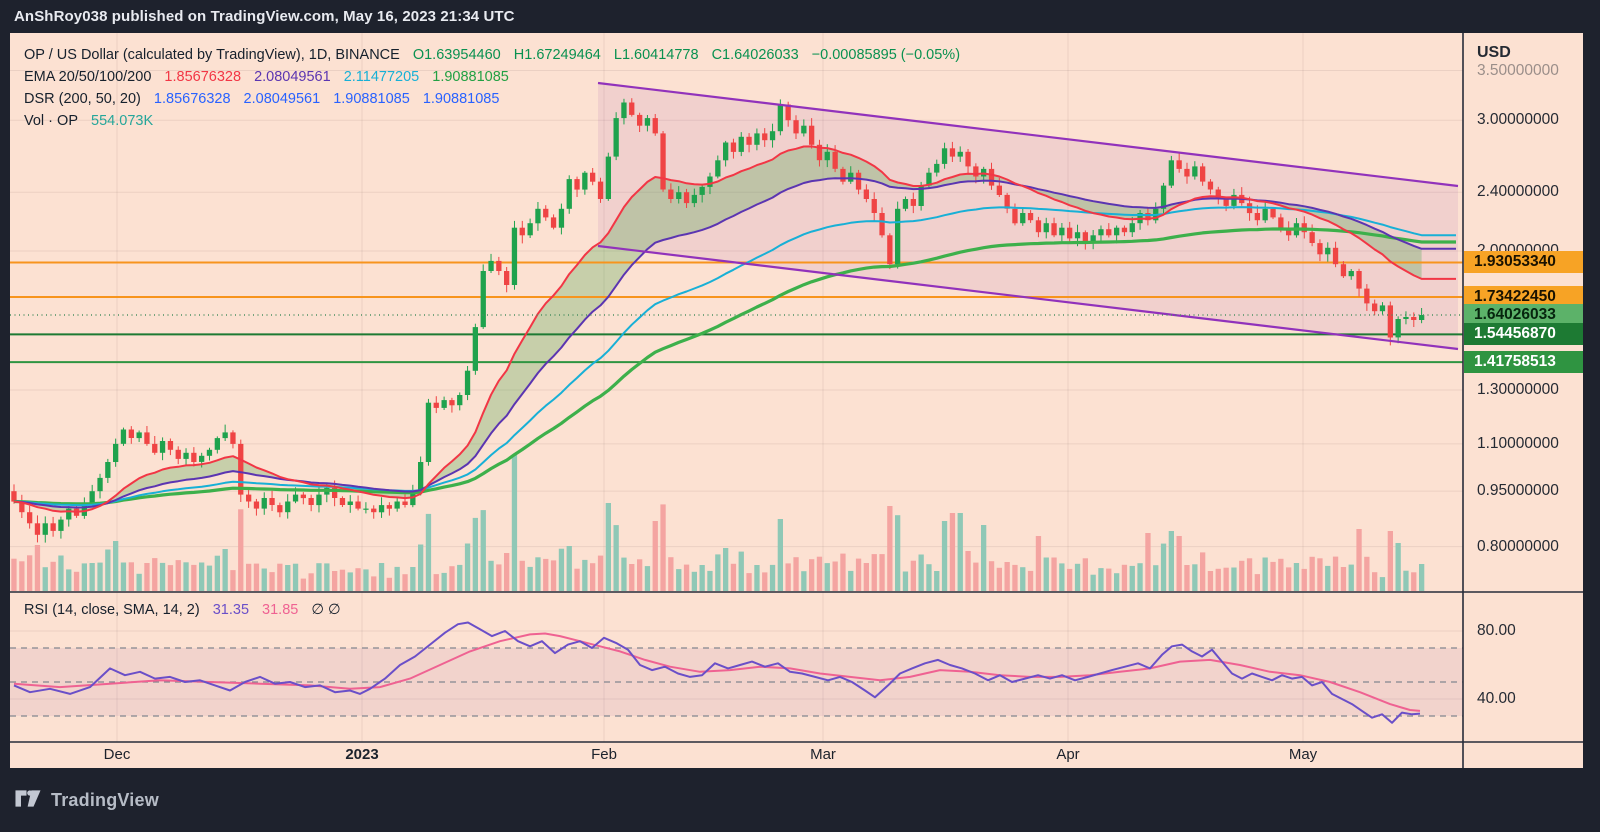 The width and height of the screenshot is (1600, 832). Describe the element at coordinates (800, 800) in the screenshot. I see `footer-bar: TradingView` at that location.